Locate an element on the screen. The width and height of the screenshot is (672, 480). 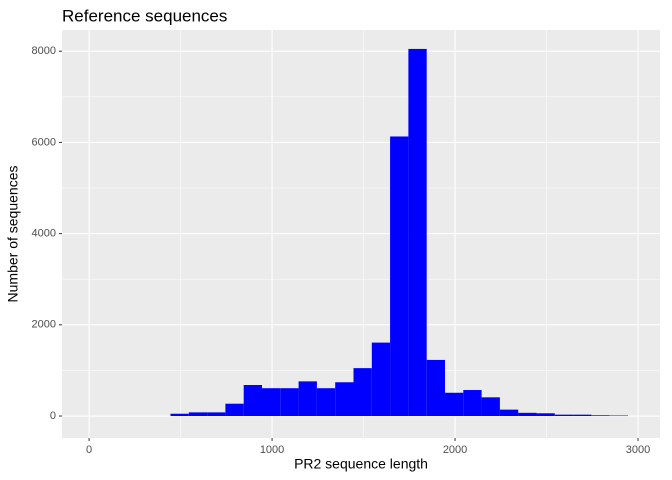
x-tick-label: 3000 is located at coordinates (638, 450).